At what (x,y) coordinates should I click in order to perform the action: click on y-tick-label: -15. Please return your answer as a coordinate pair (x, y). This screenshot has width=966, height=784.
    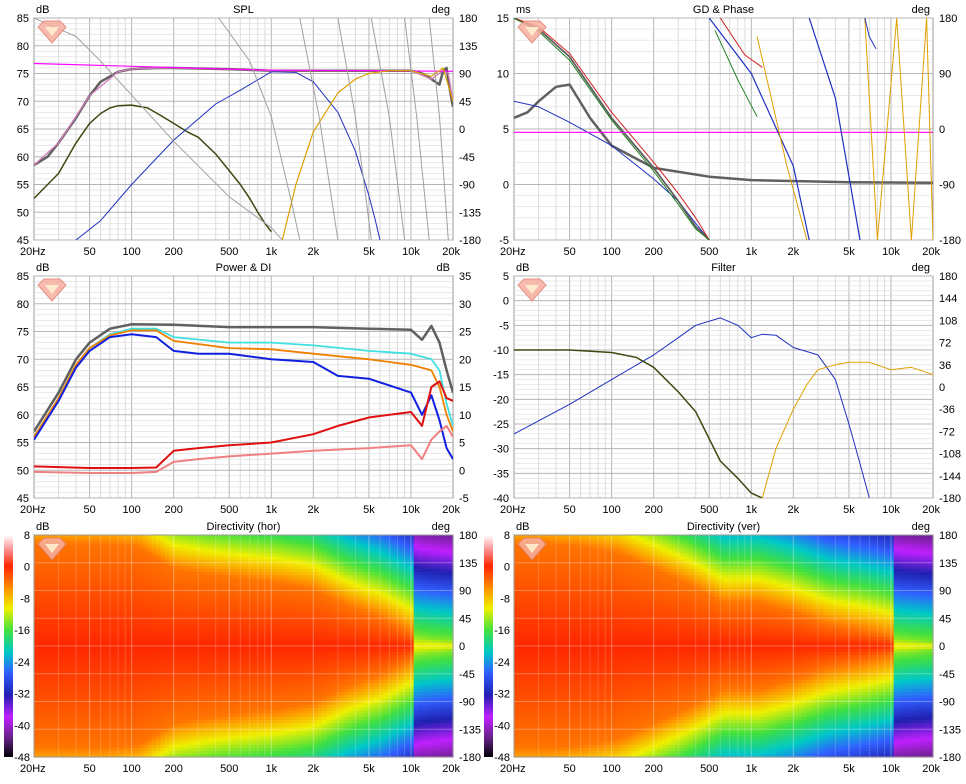
    Looking at the image, I should click on (501, 376).